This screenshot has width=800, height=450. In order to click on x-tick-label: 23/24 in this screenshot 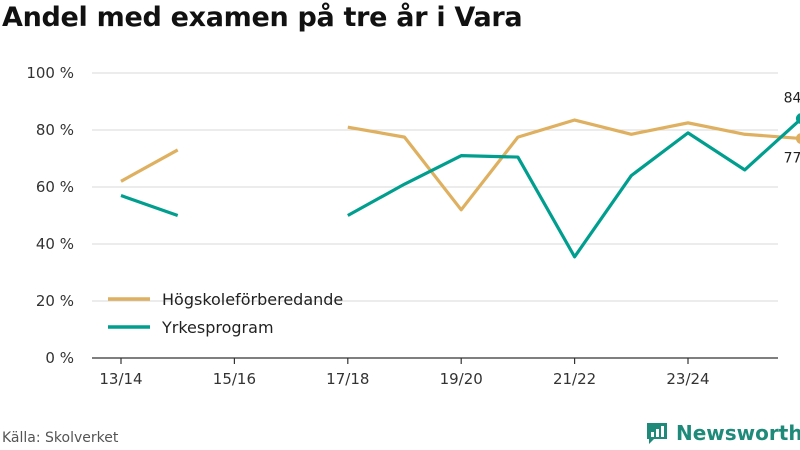, I will do `click(687, 379)`.